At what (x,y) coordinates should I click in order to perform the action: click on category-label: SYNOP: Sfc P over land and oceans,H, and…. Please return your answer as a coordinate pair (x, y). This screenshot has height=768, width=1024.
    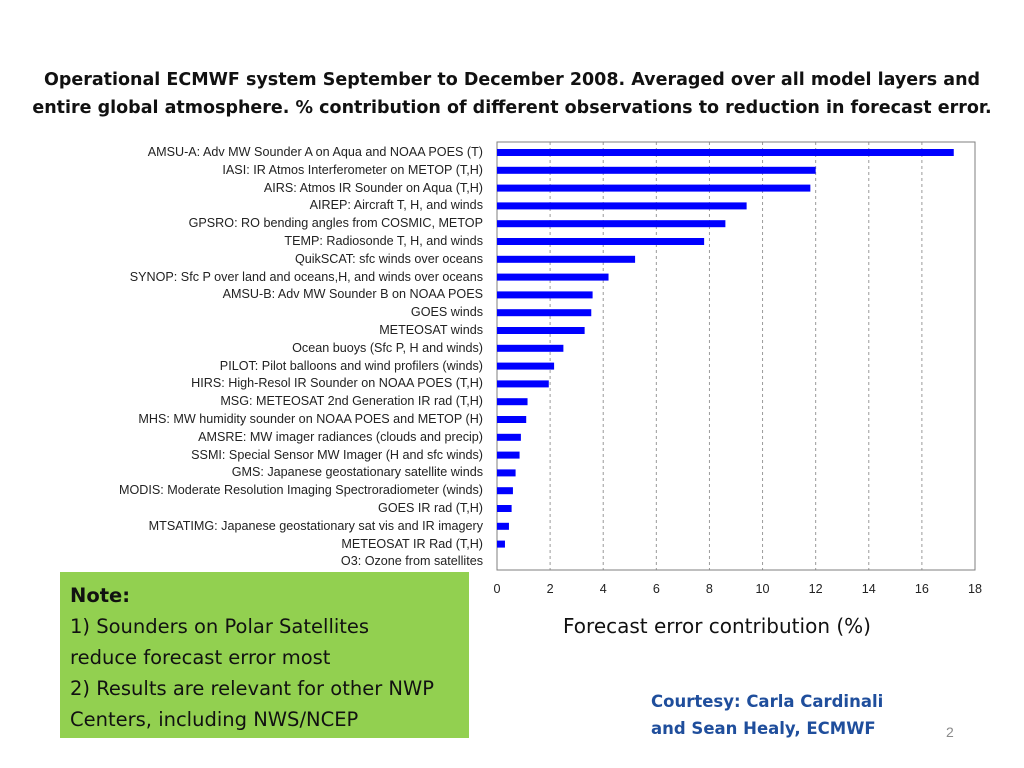
    Looking at the image, I should click on (306, 276).